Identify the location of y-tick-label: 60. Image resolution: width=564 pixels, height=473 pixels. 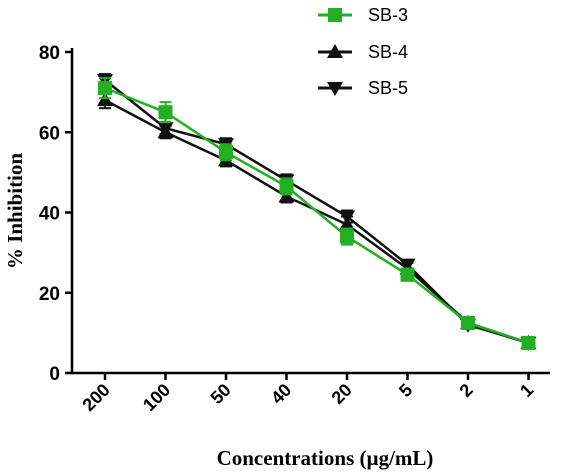
(49, 133).